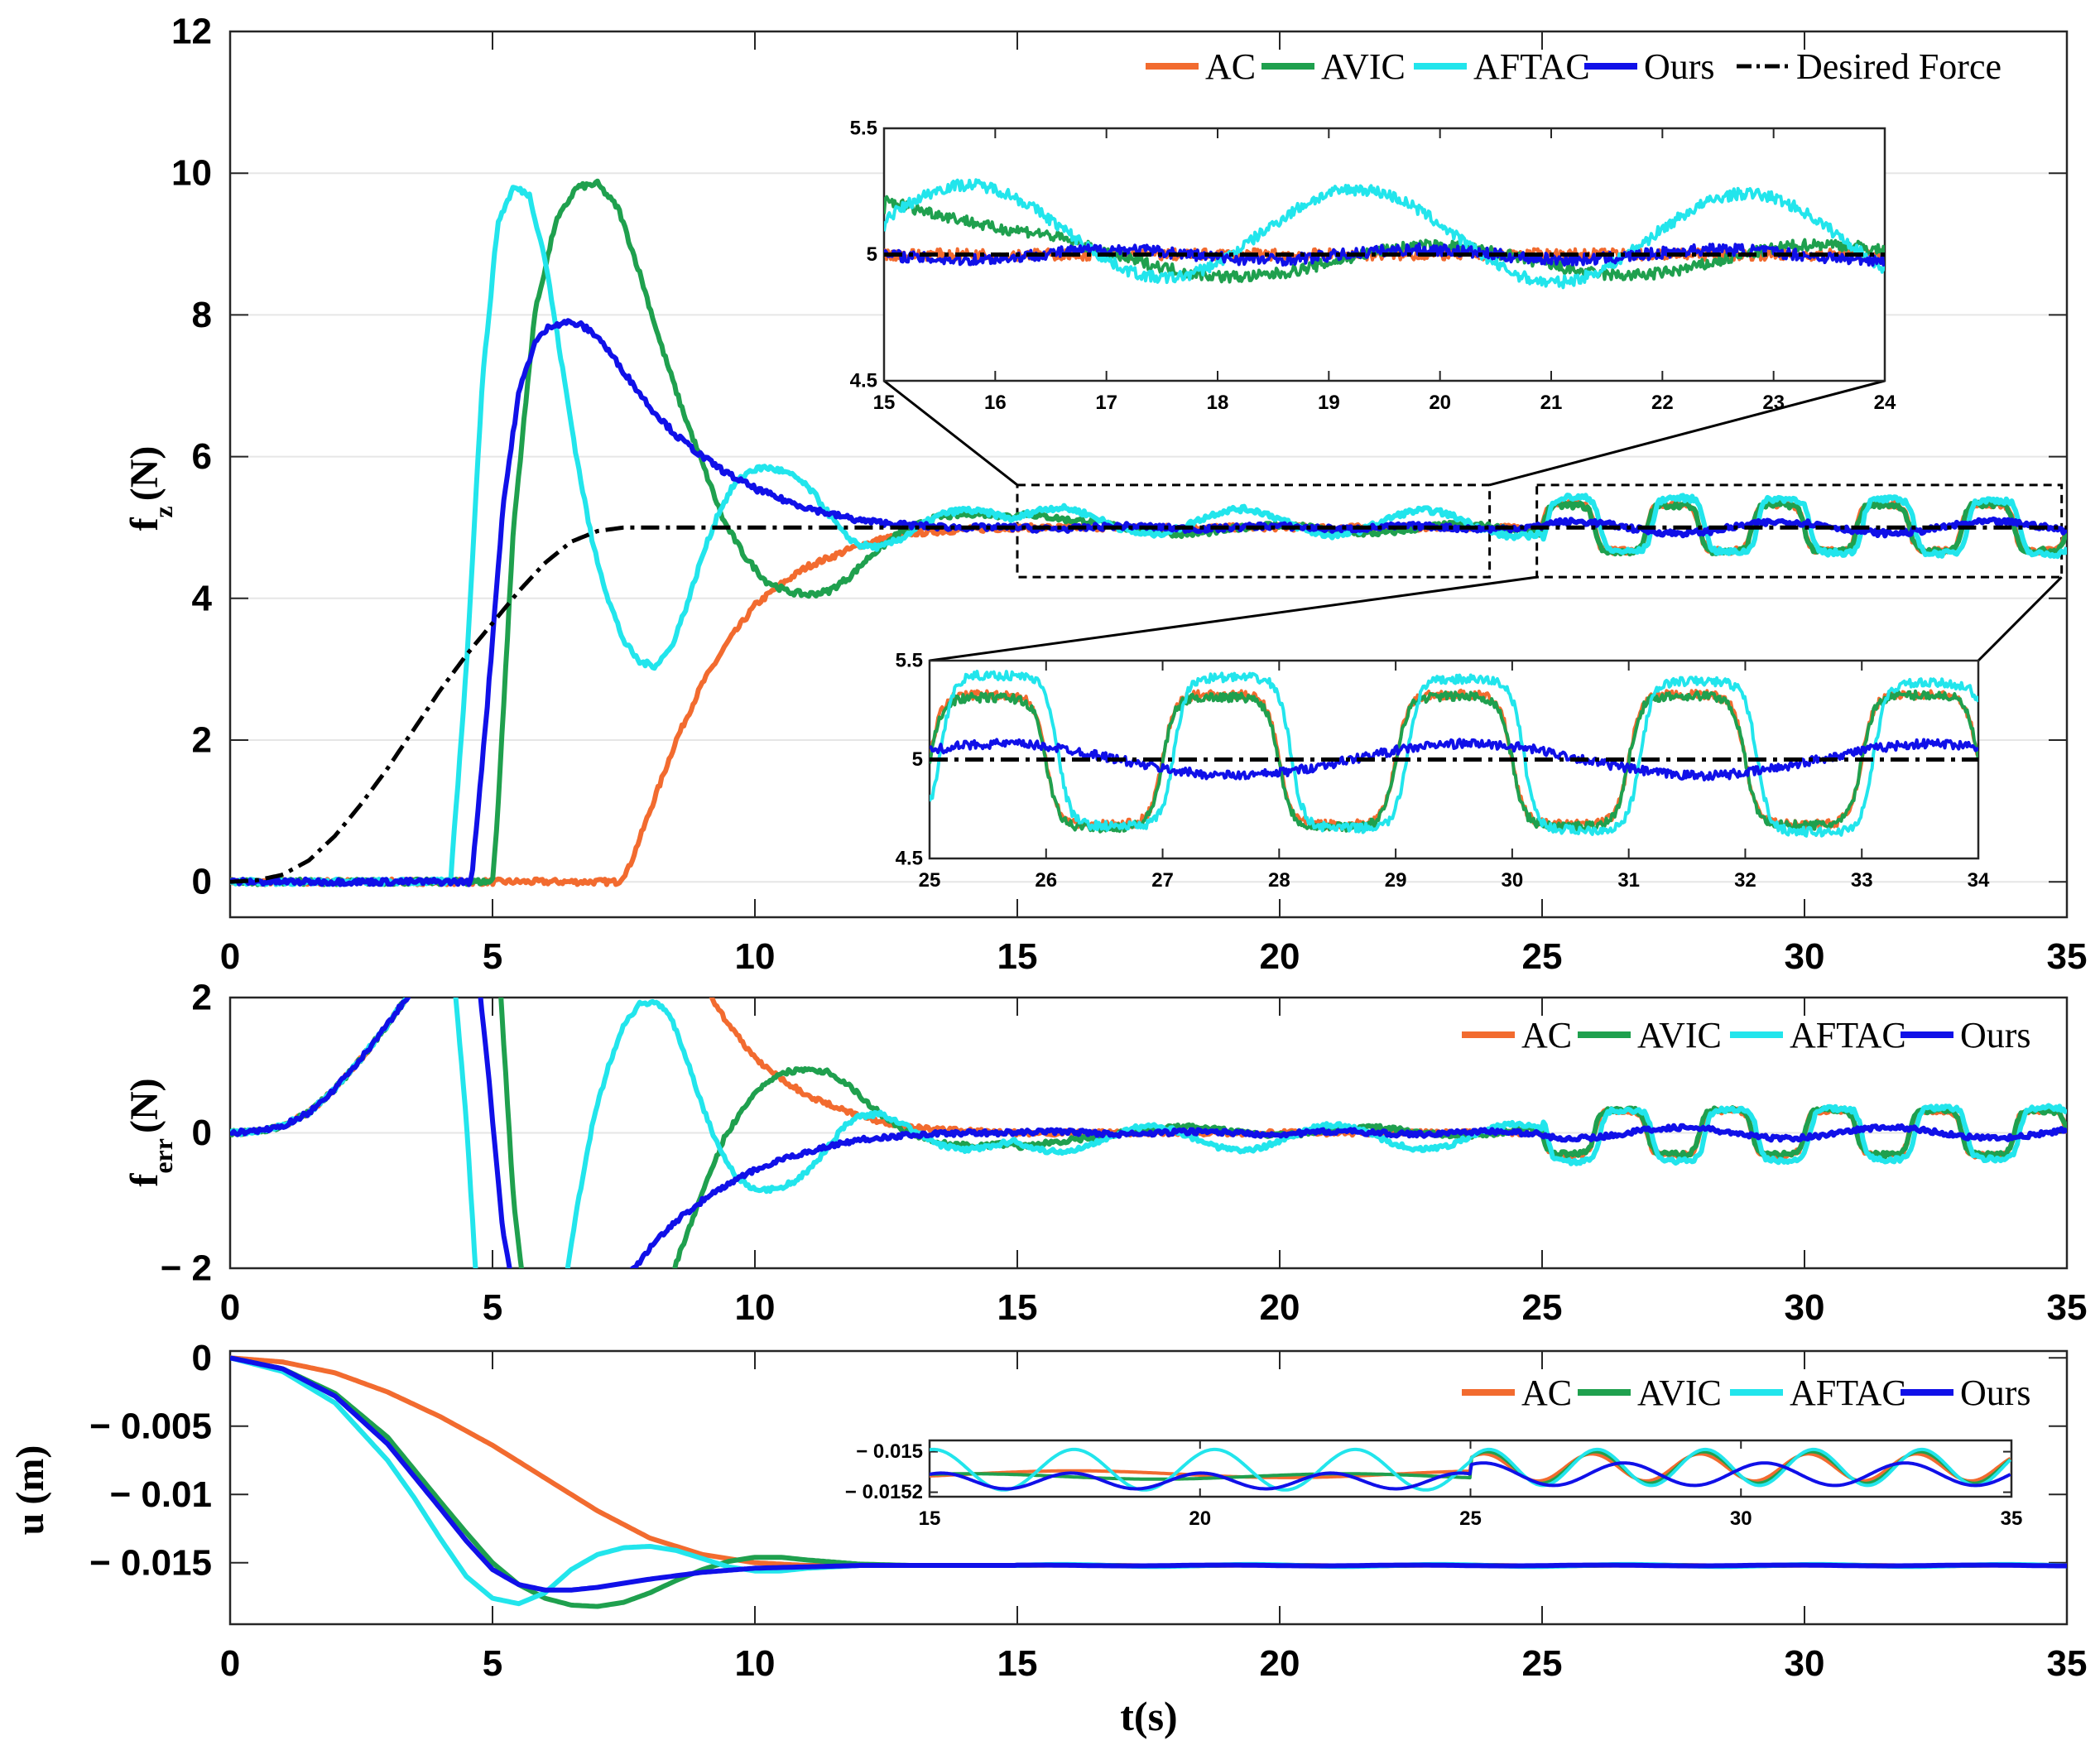  Describe the element at coordinates (1280, 1663) in the screenshot. I see `disp-panel-xtick-label-4: 20` at that location.